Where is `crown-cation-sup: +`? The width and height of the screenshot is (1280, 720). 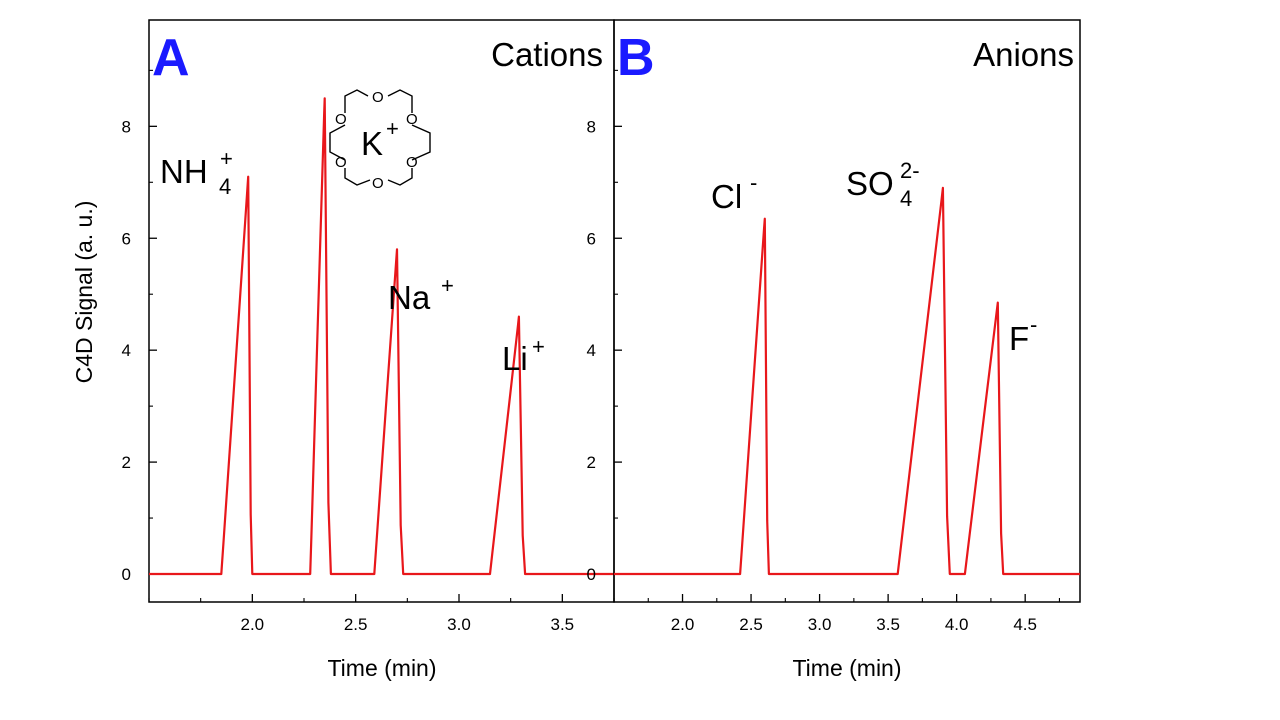 crown-cation-sup: + is located at coordinates (392, 128).